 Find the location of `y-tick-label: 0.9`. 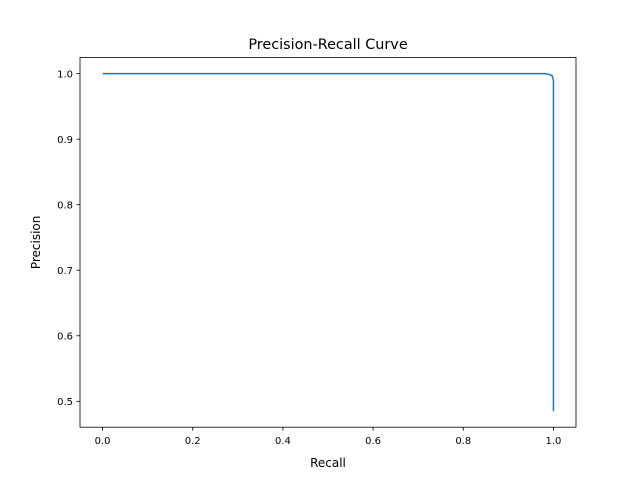

y-tick-label: 0.9 is located at coordinates (65, 140).